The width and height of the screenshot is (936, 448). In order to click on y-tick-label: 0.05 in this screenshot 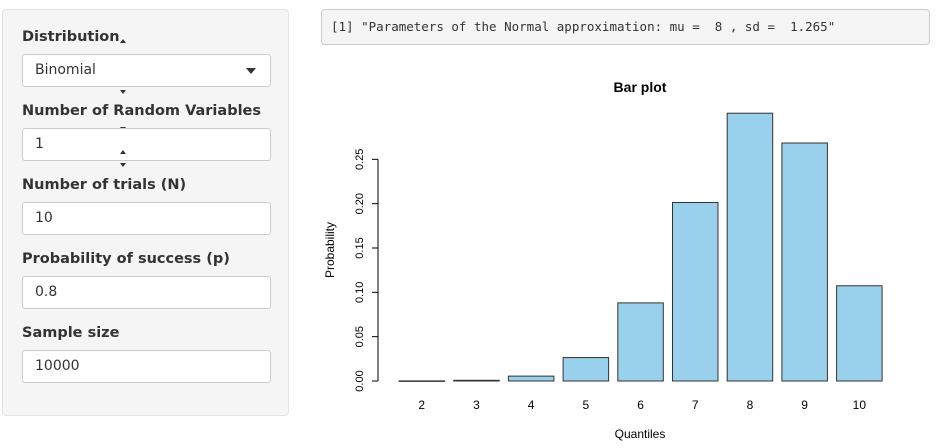, I will do `click(360, 336)`.